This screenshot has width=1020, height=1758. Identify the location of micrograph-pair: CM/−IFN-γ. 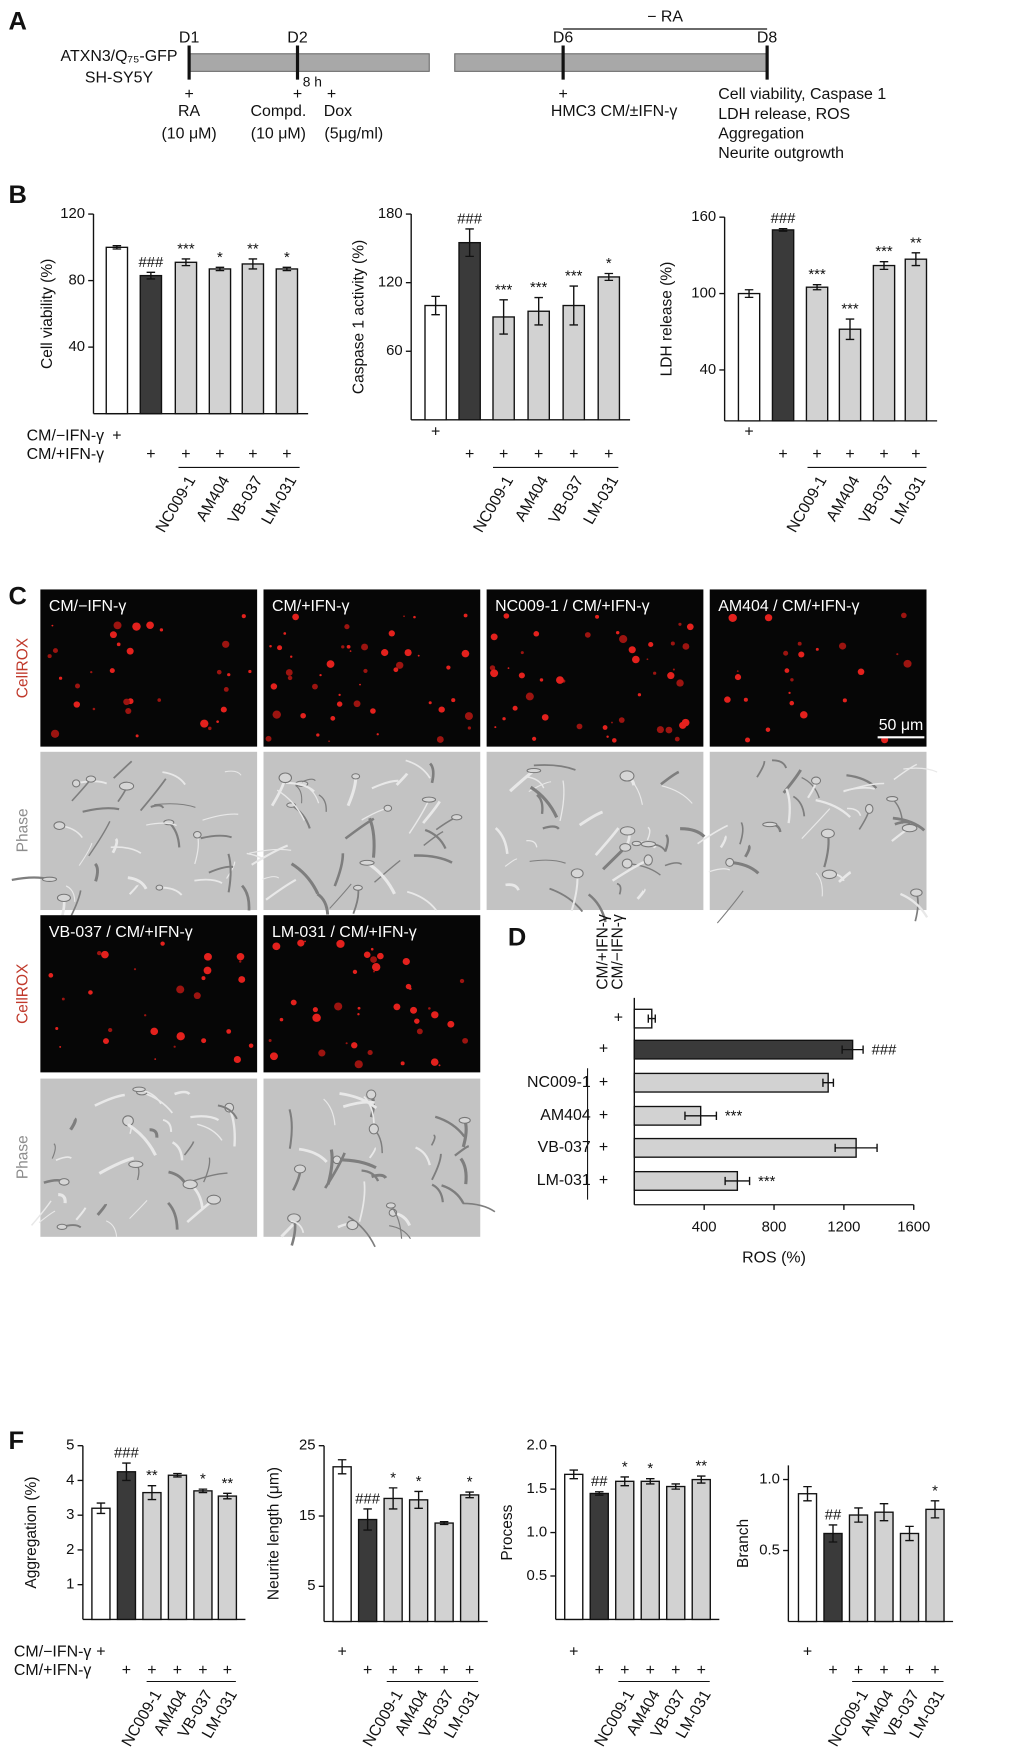
(143, 759).